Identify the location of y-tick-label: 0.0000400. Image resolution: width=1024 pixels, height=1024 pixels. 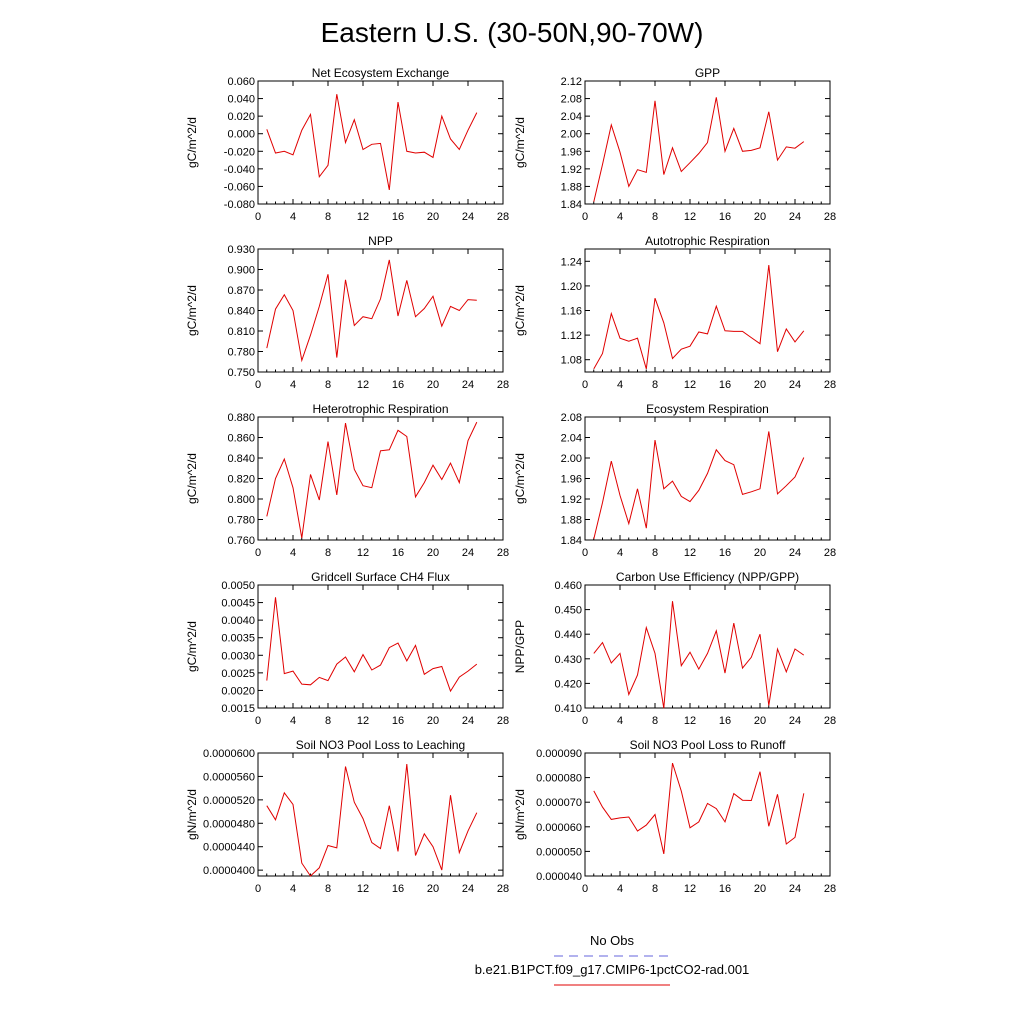
(229, 871).